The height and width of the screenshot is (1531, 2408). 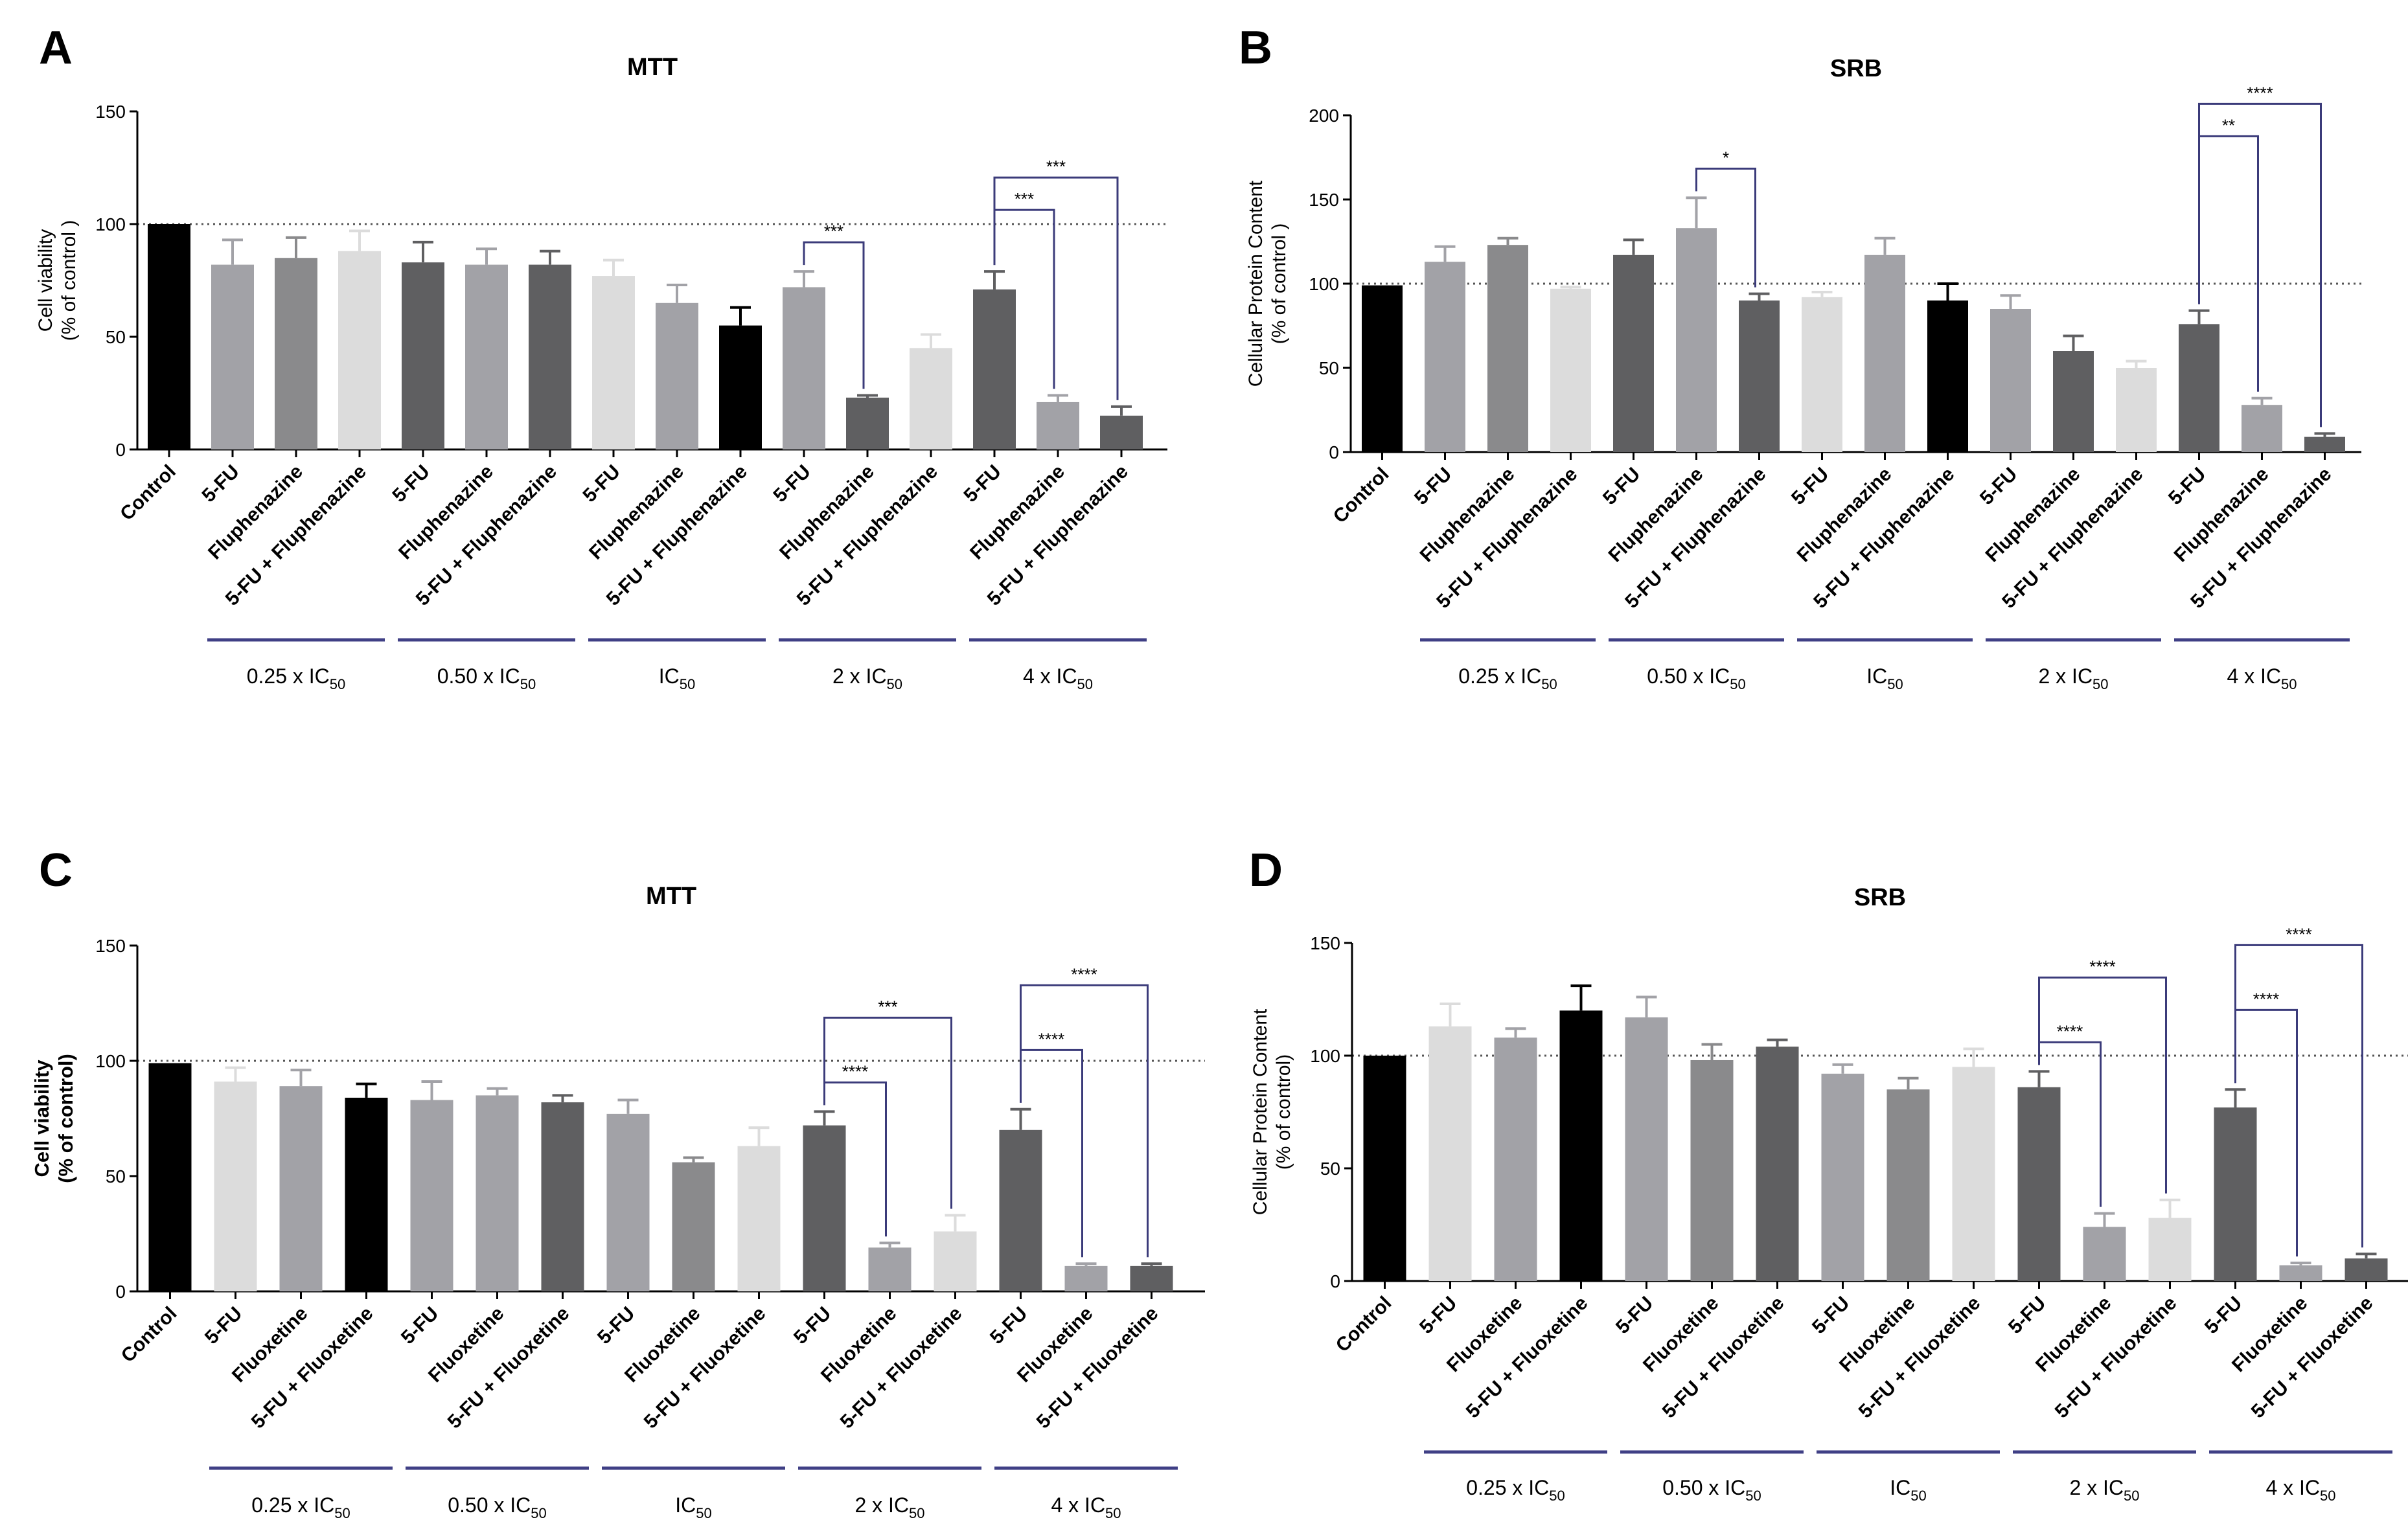 What do you see at coordinates (56, 48) in the screenshot?
I see `panel-letter-a: A` at bounding box center [56, 48].